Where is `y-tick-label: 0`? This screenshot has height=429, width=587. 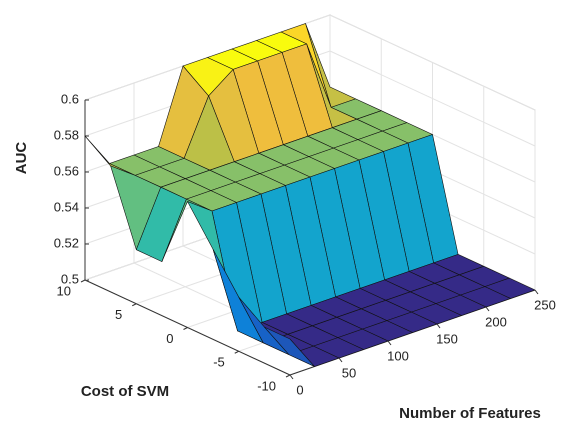 y-tick-label: 0 is located at coordinates (169, 338).